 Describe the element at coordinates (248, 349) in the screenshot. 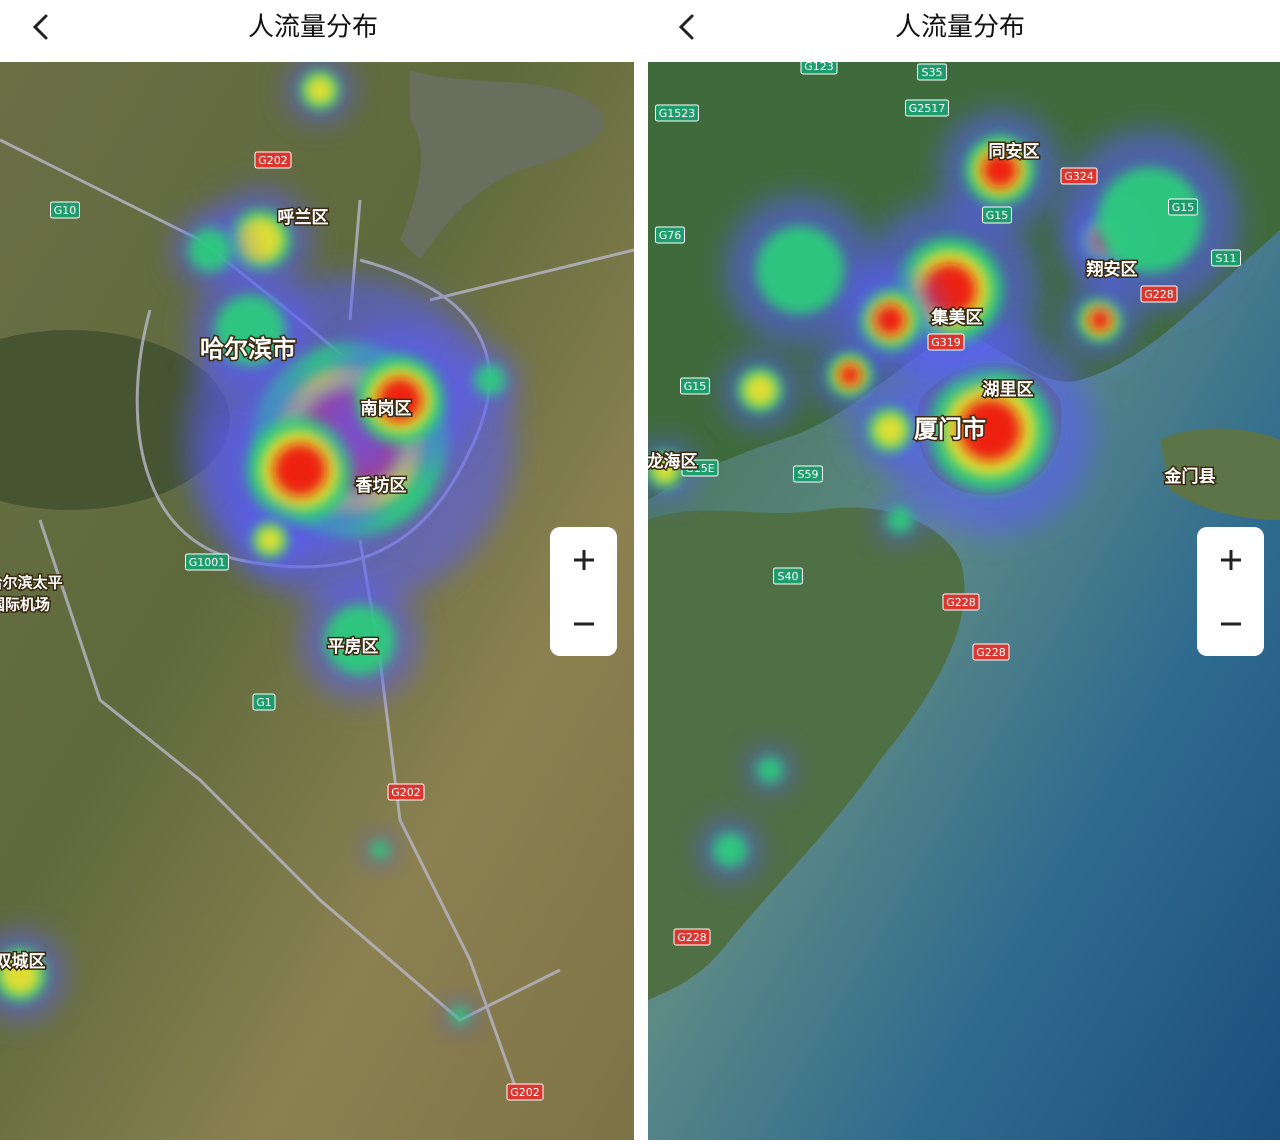

I see `place-label: 哈尔滨市` at that location.